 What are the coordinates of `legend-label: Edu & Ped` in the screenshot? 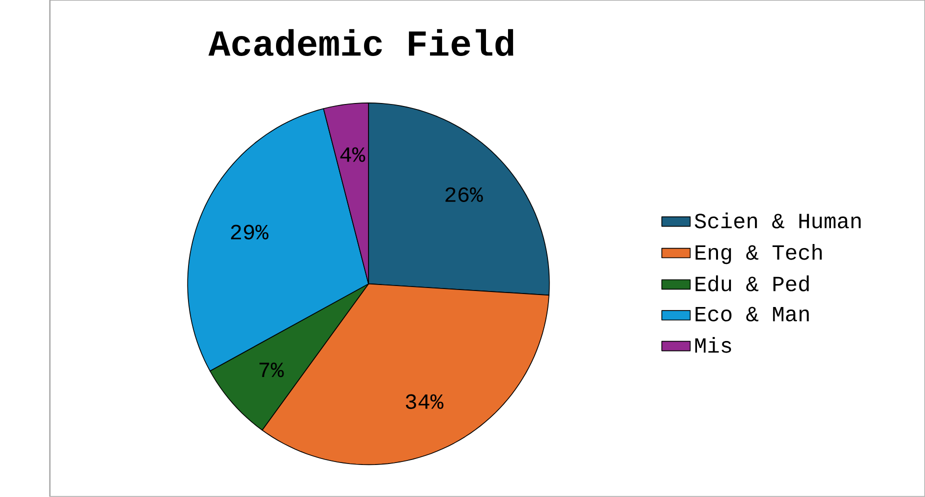 It's located at (752, 284).